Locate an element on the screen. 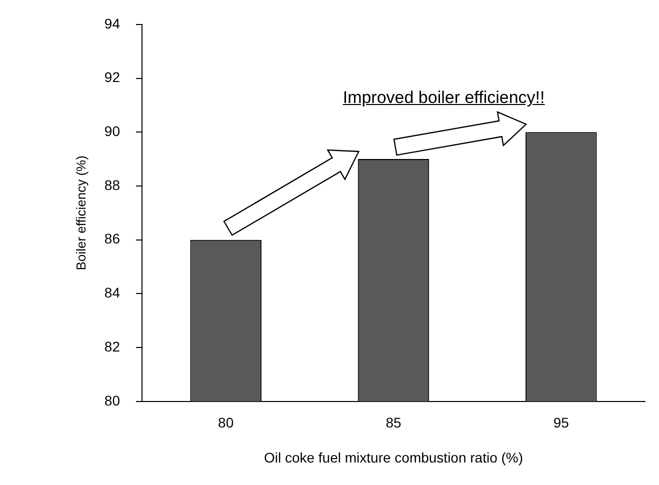 This screenshot has height=485, width=659. y-tick-label: 80 is located at coordinates (112, 400).